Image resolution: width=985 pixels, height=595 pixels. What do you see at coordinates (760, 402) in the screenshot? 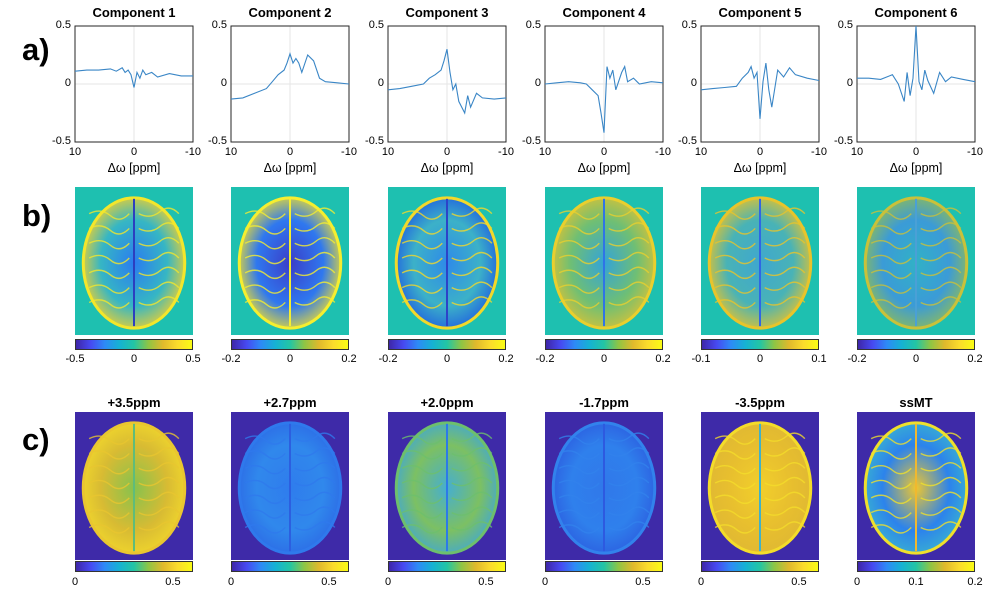
I see `map-title: -3.5ppm` at bounding box center [760, 402].